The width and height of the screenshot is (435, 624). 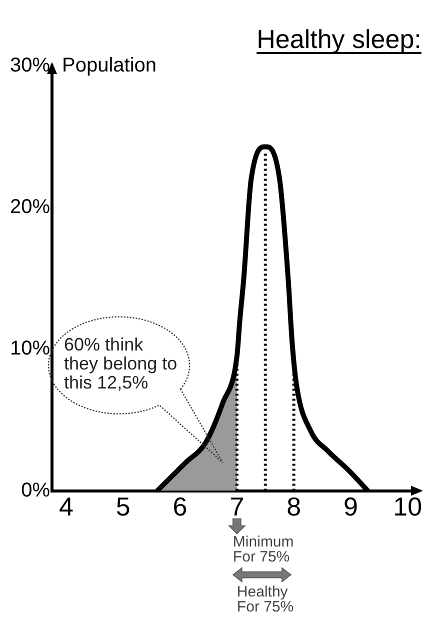 What do you see at coordinates (350, 507) in the screenshot?
I see `x-tick-label: 9` at bounding box center [350, 507].